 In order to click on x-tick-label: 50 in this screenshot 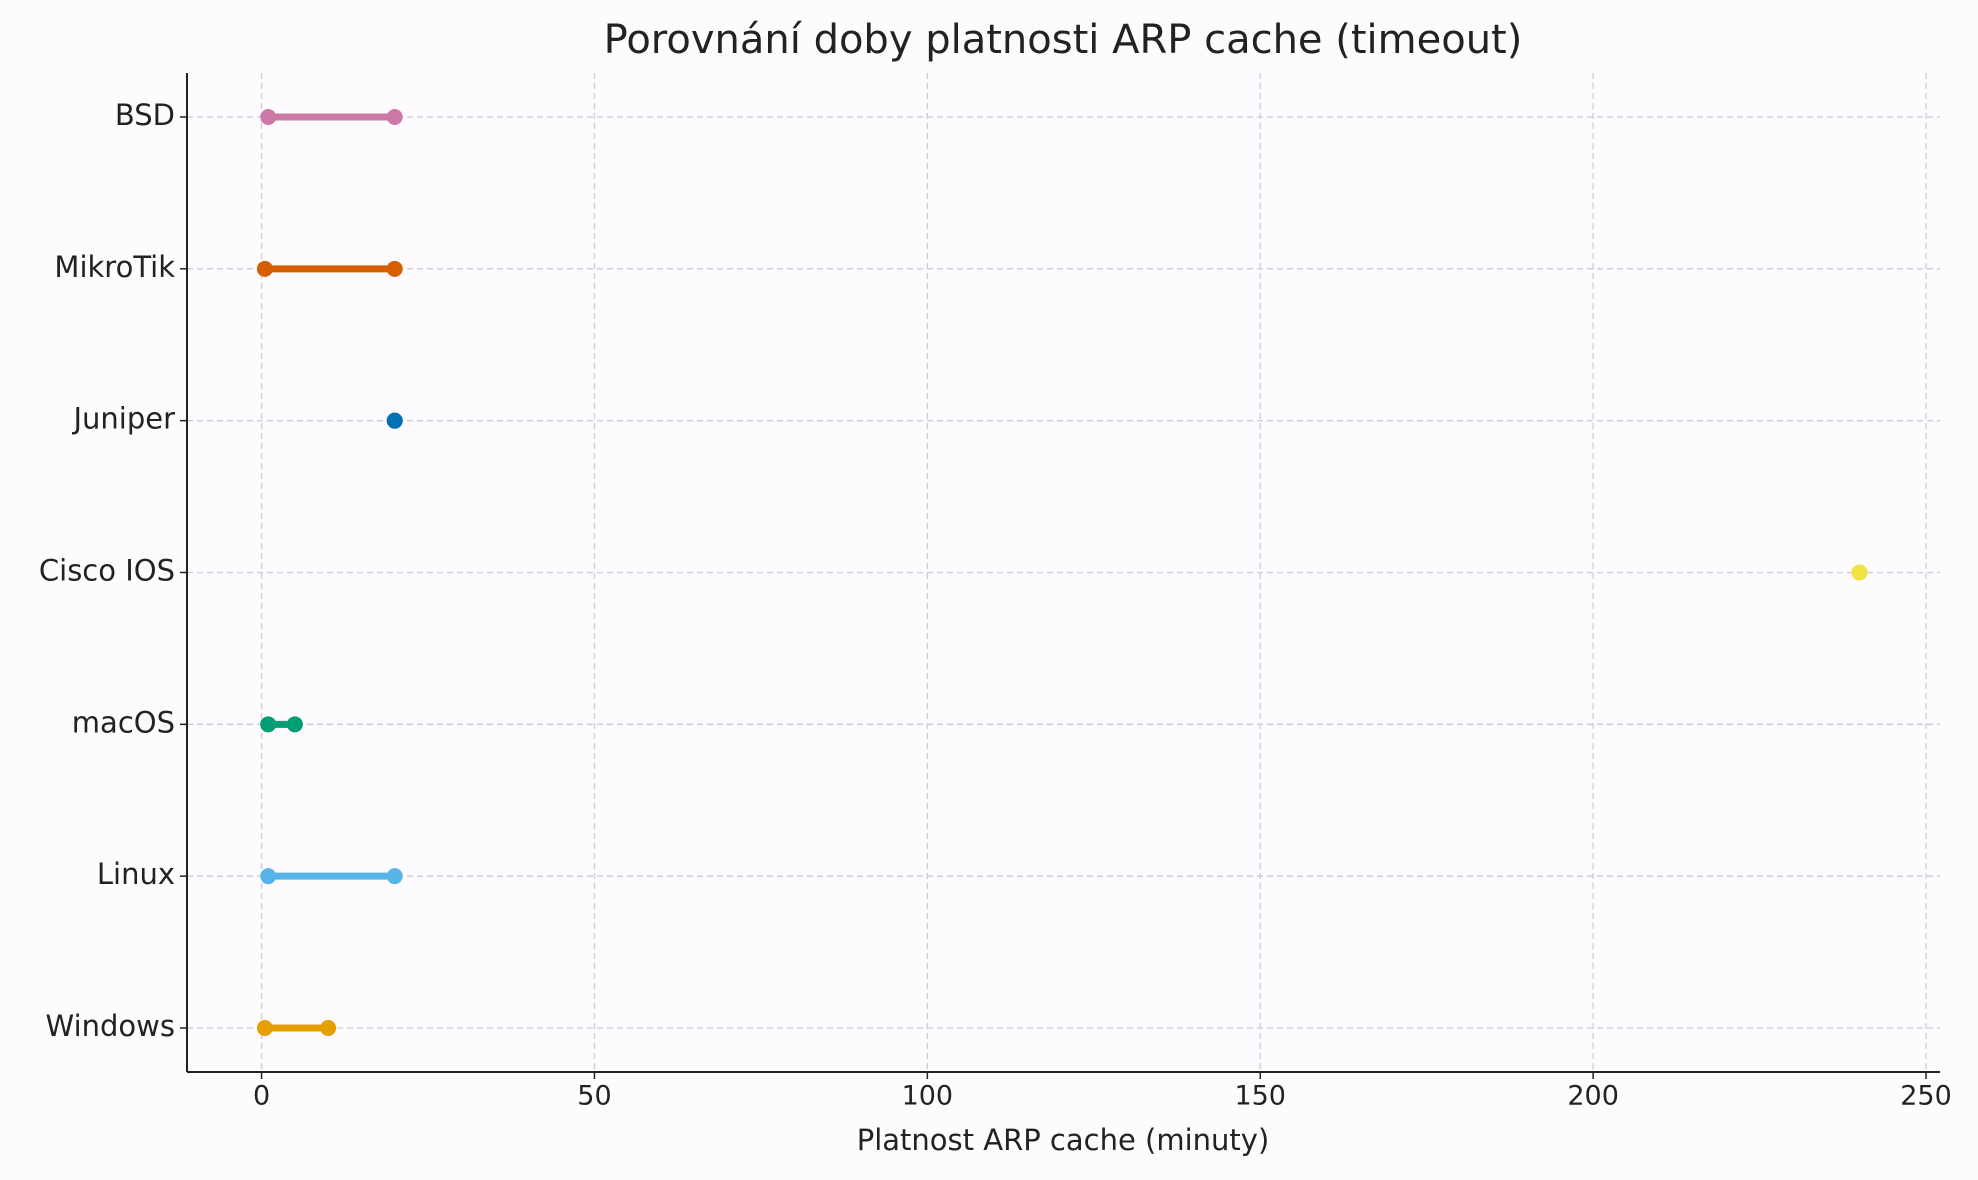, I will do `click(594, 1096)`.